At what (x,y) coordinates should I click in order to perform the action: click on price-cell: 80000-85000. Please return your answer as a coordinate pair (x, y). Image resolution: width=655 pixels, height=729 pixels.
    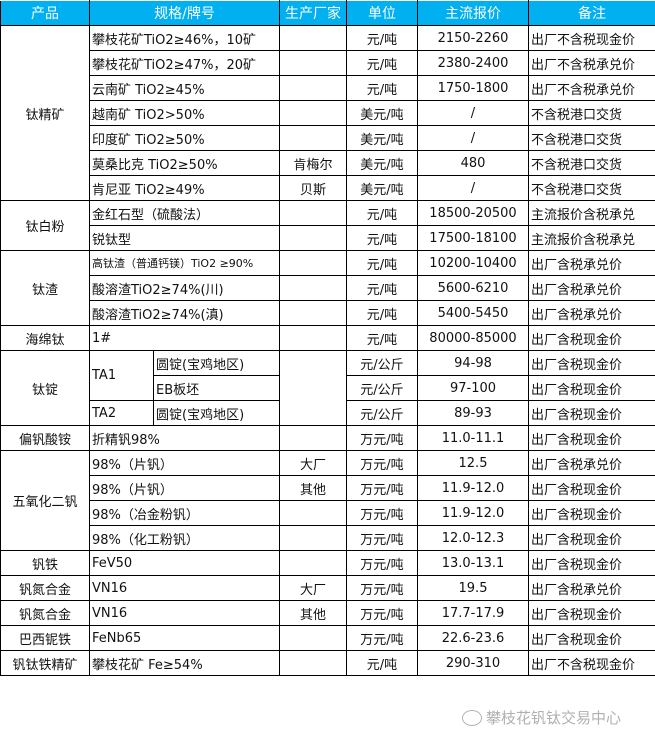
    Looking at the image, I should click on (473, 338).